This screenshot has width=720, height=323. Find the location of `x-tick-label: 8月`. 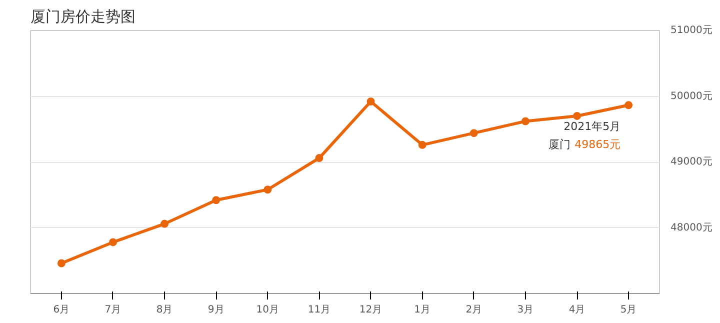

x-tick-label: 8月 is located at coordinates (164, 310).